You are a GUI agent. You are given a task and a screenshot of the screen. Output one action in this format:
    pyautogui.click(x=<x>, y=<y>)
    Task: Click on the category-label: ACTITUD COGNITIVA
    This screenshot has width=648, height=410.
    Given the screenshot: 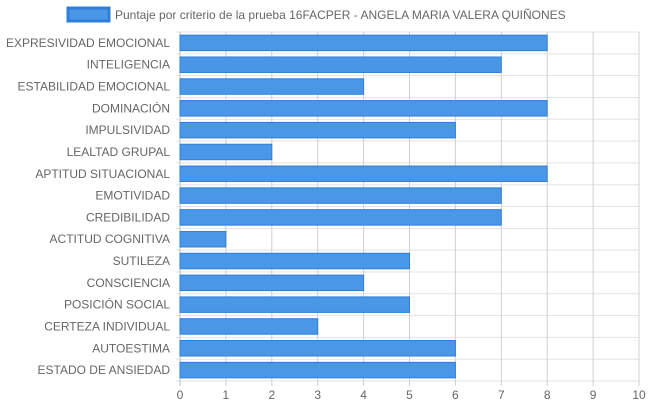 What is the action you would take?
    pyautogui.click(x=110, y=239)
    